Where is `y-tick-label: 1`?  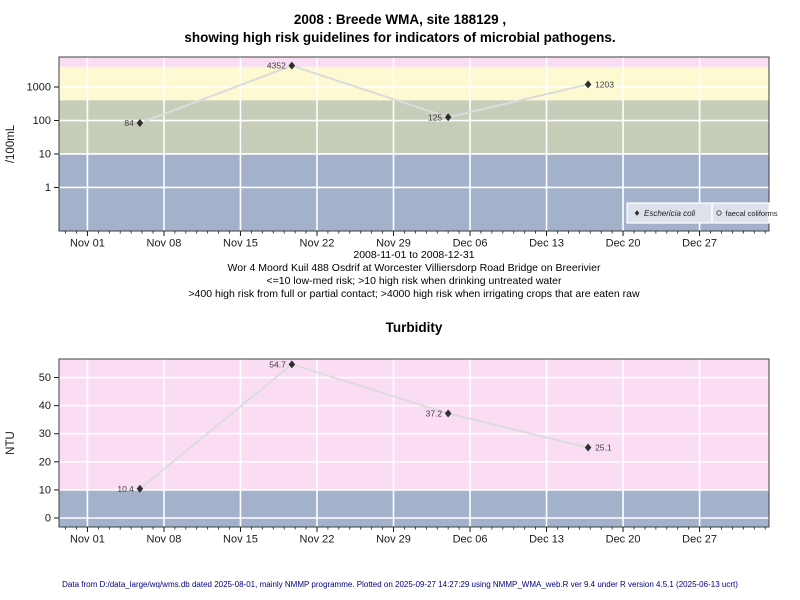
y-tick-label: 1 is located at coordinates (48, 188).